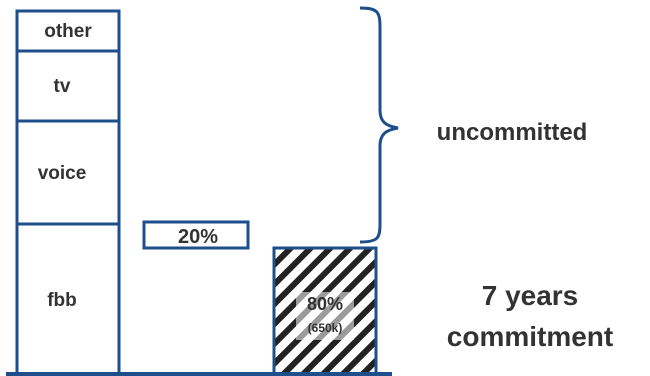 This screenshot has height=376, width=650. I want to click on curly-brace-icon, so click(379, 125).